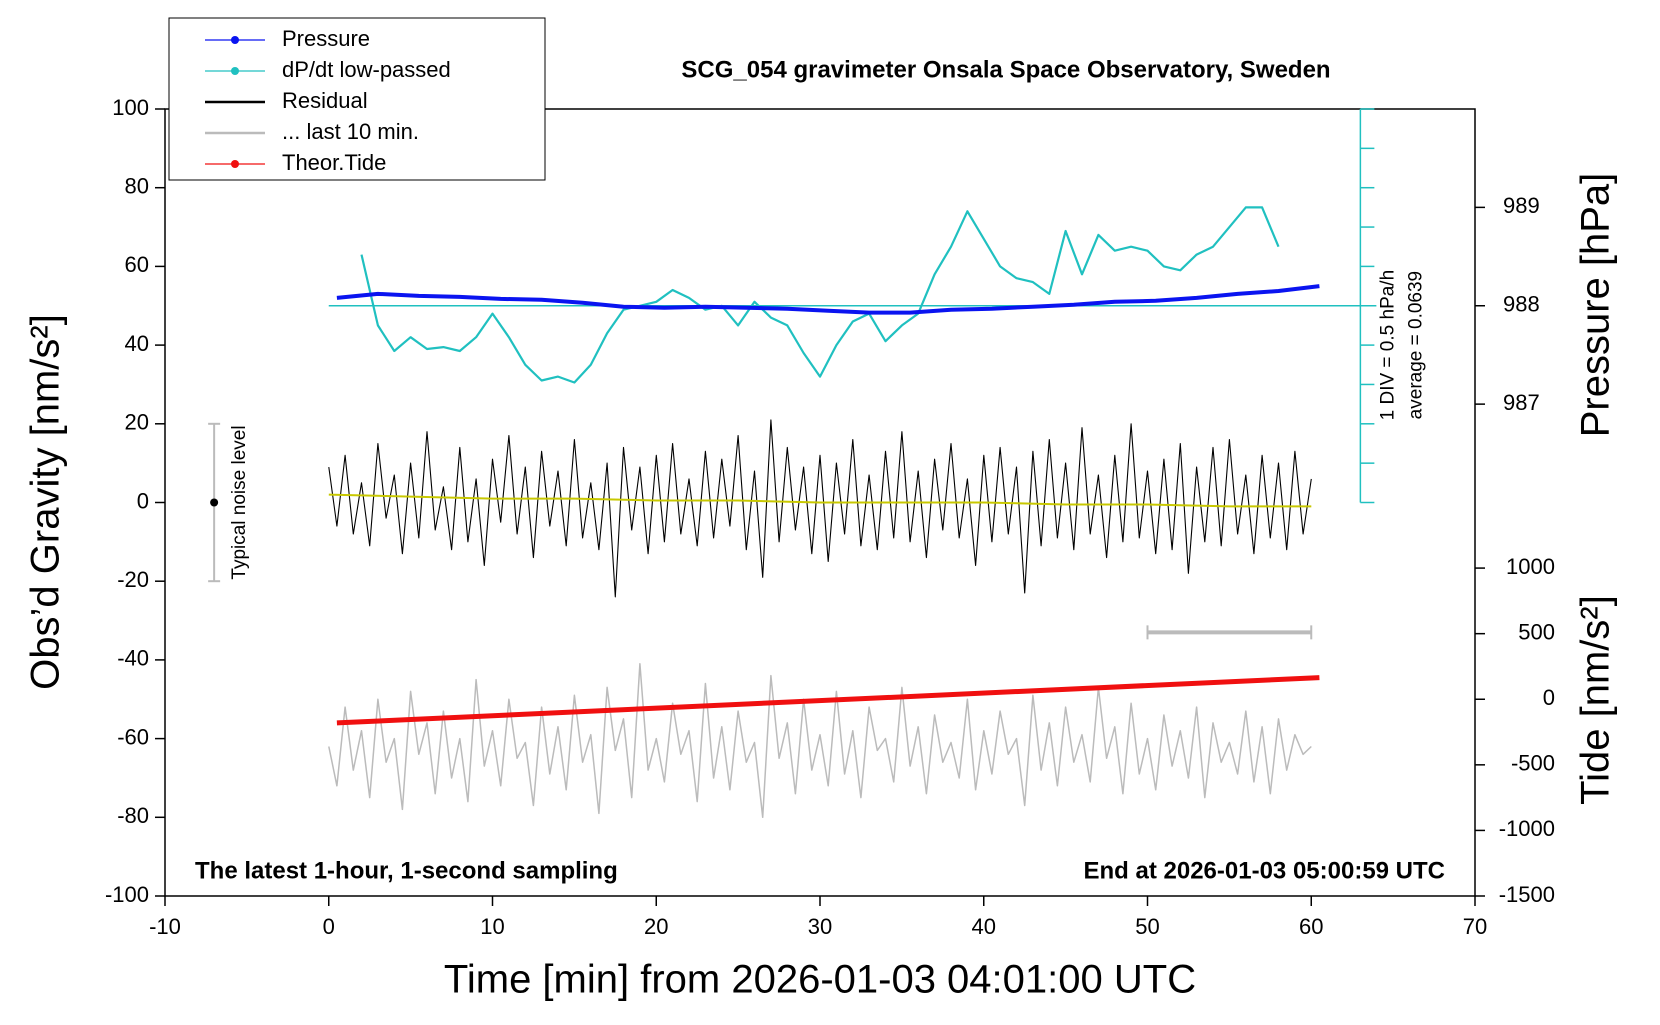 This screenshot has width=1660, height=1025. Describe the element at coordinates (1475, 926) in the screenshot. I see `x-tick-label: 70` at that location.